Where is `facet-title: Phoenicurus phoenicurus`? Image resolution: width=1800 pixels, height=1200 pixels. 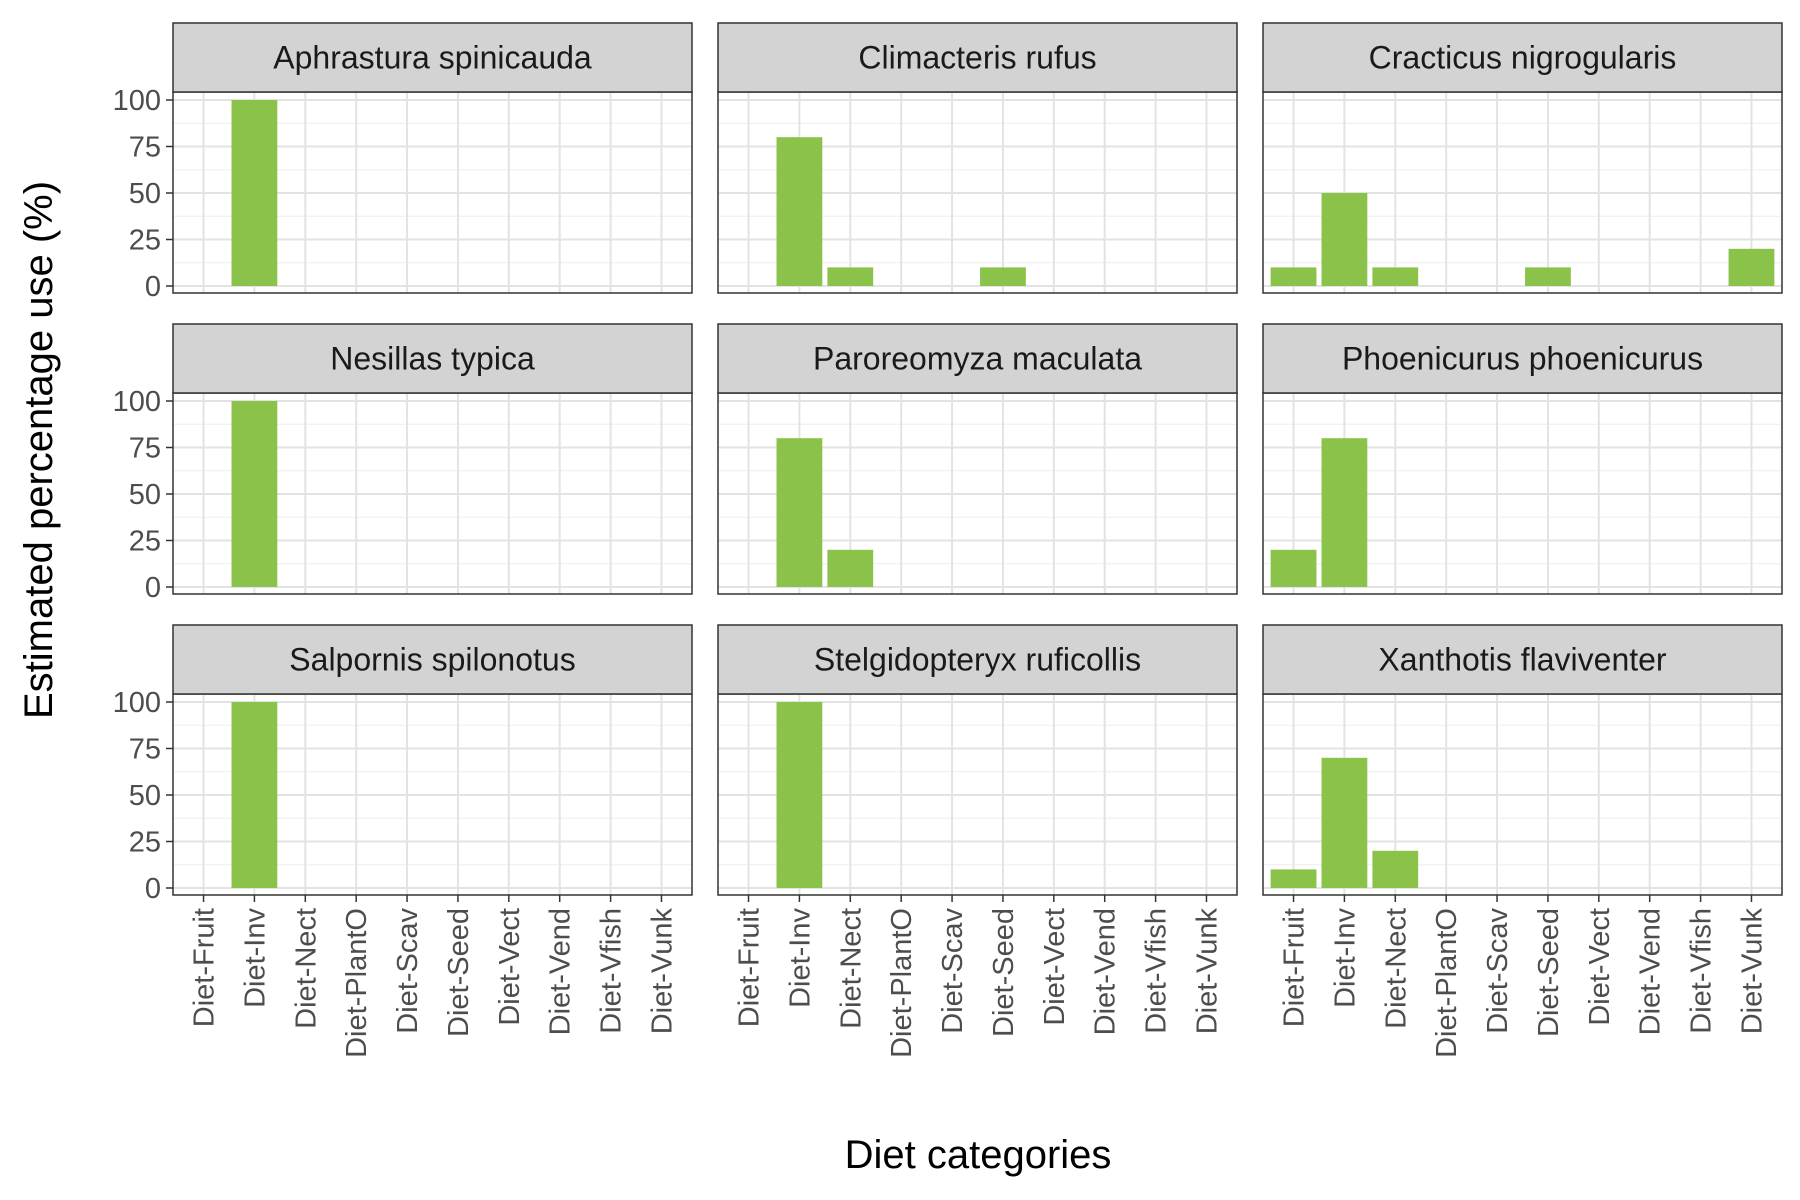 facet-title: Phoenicurus phoenicurus is located at coordinates (1522, 359).